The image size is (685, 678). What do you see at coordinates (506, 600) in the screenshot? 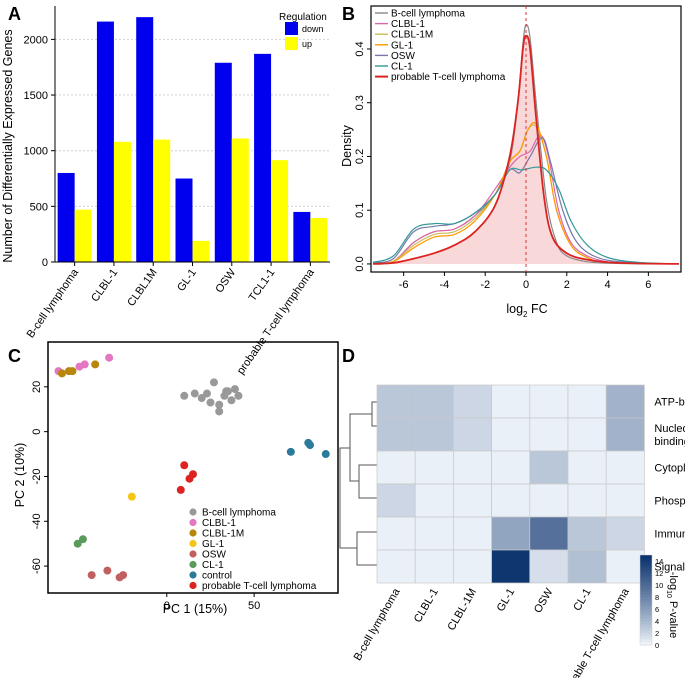
I see `column-label-gl-1: GL-1` at bounding box center [506, 600].